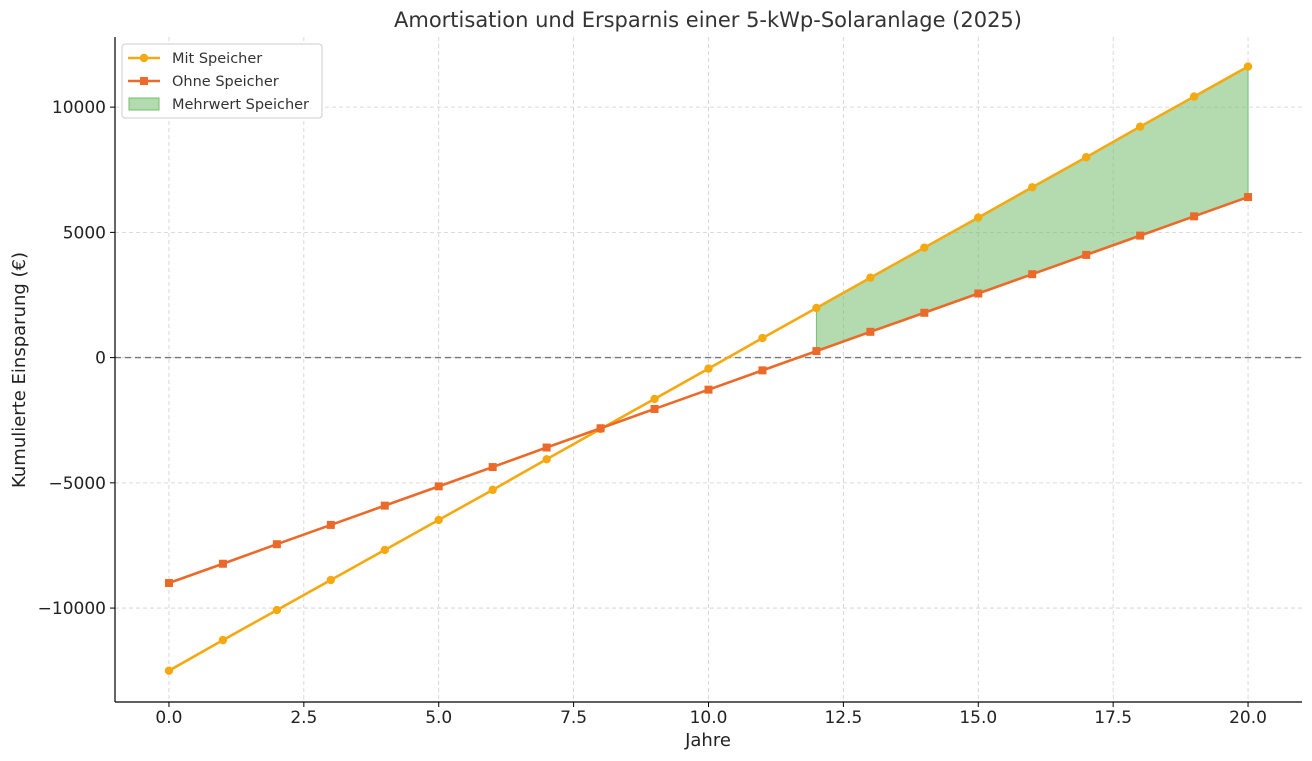 This screenshot has width=1312, height=761. What do you see at coordinates (72, 609) in the screenshot?
I see `y-tick-label: −10000` at bounding box center [72, 609].